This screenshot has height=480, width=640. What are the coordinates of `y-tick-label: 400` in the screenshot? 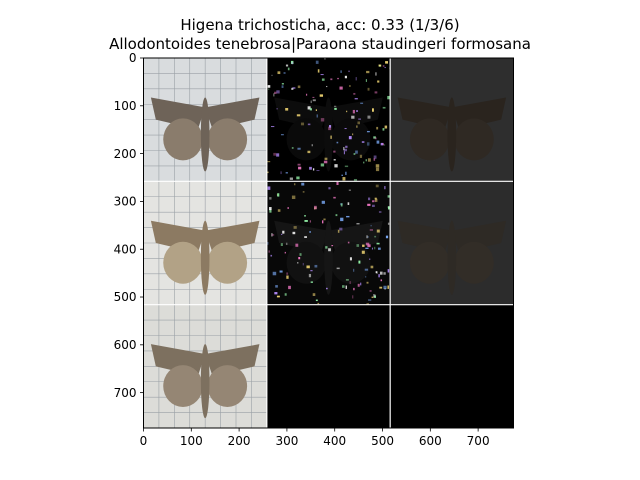 It's located at (125, 249).